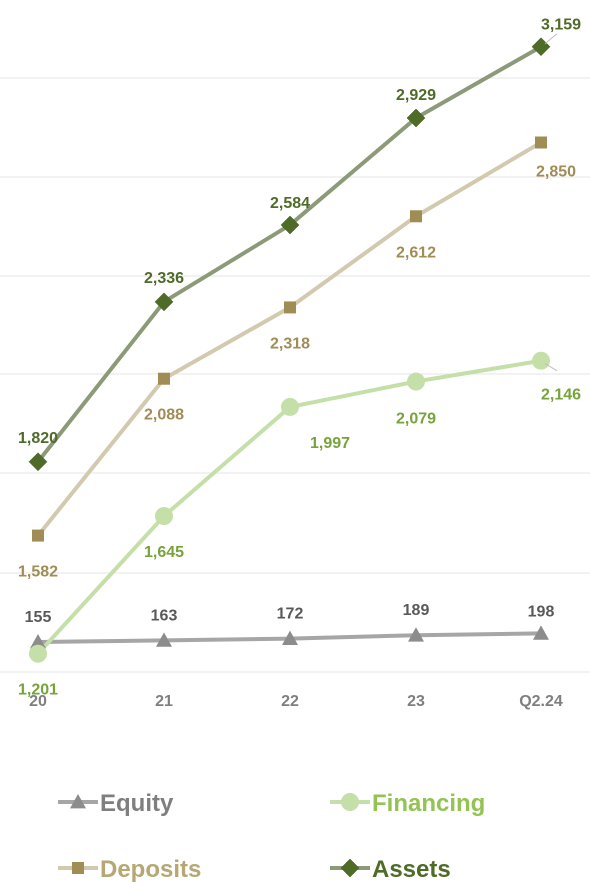  I want to click on financing-leader-line, so click(551, 367).